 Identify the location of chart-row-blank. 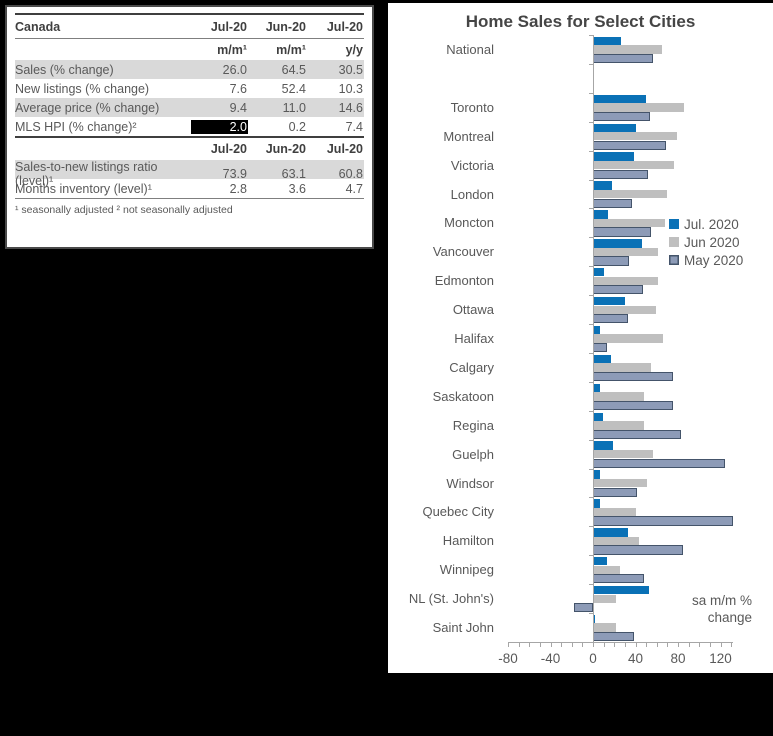
(580, 78).